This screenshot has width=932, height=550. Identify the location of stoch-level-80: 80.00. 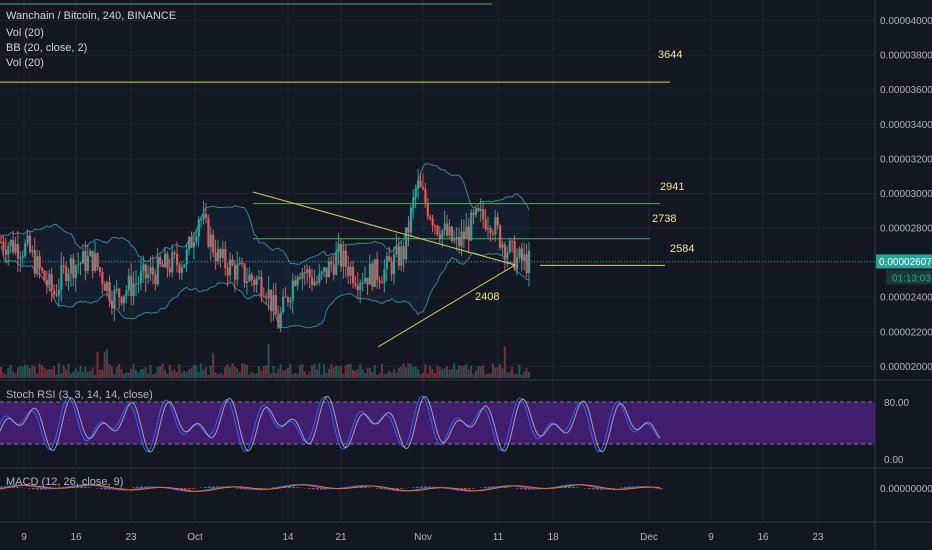
(896, 403).